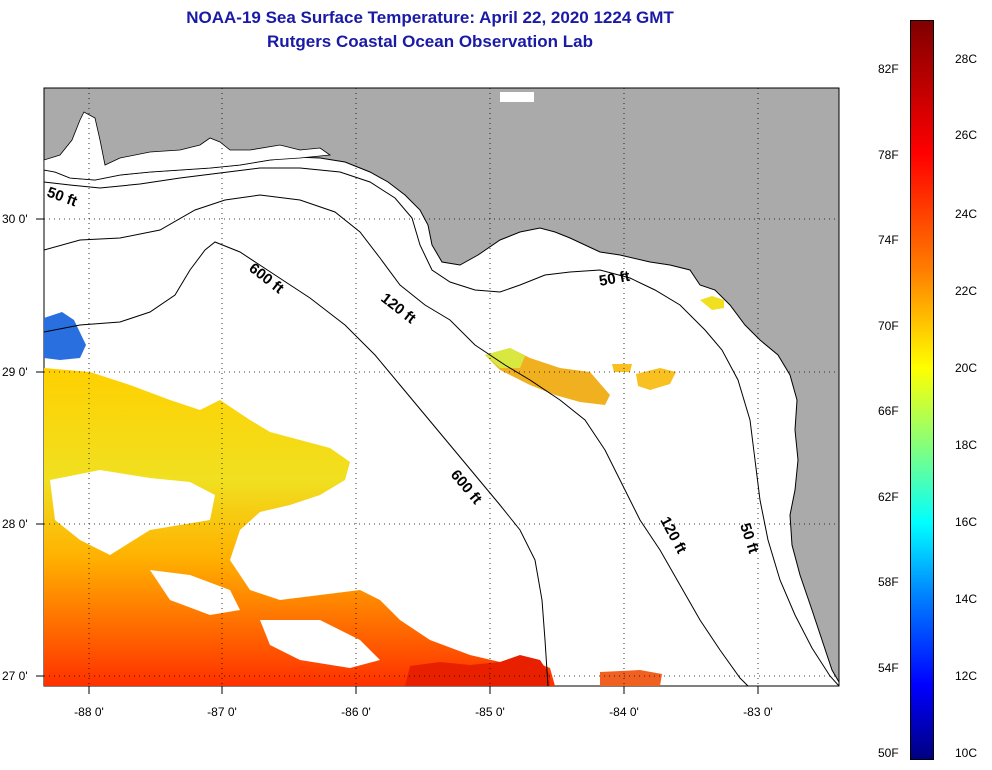 The width and height of the screenshot is (992, 770). What do you see at coordinates (505, 358) in the screenshot?
I see `sst-patch-central-green` at bounding box center [505, 358].